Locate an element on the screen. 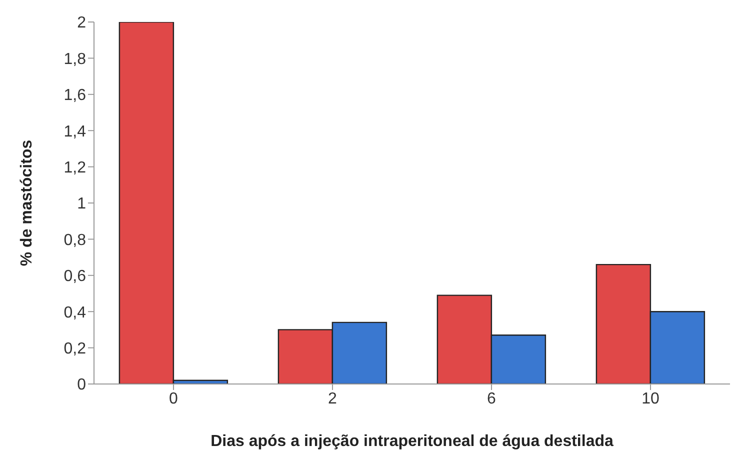  x-tick-label: 10 is located at coordinates (651, 399).